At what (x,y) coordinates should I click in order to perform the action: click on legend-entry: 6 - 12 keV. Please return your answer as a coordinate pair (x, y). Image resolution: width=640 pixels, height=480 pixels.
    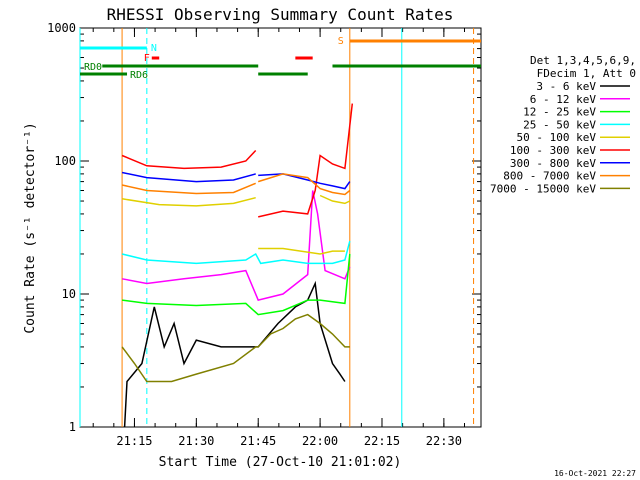
    Looking at the image, I should click on (563, 99).